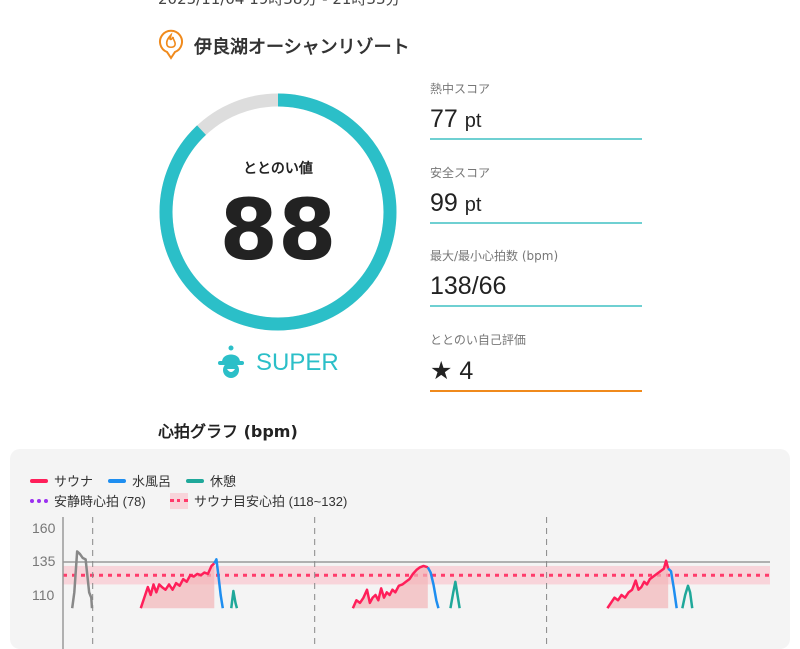  Describe the element at coordinates (223, 481) in the screenshot. I see `legend-label: 休憩` at that location.